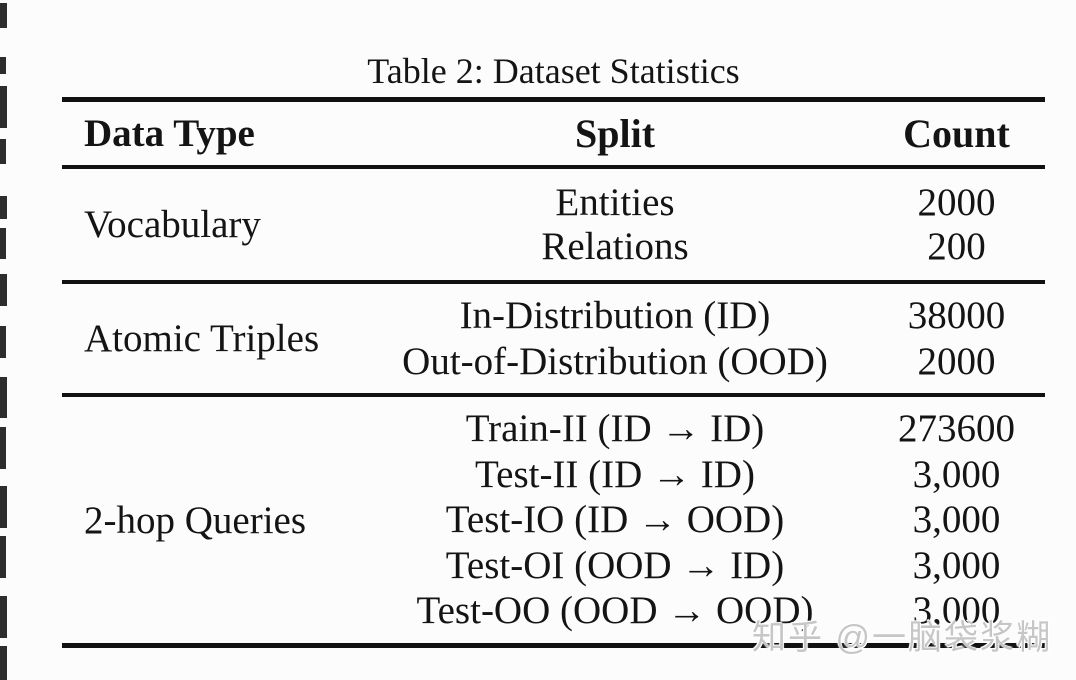 The image size is (1076, 680). I want to click on data-type-cell: Atomic Triples, so click(202, 338).